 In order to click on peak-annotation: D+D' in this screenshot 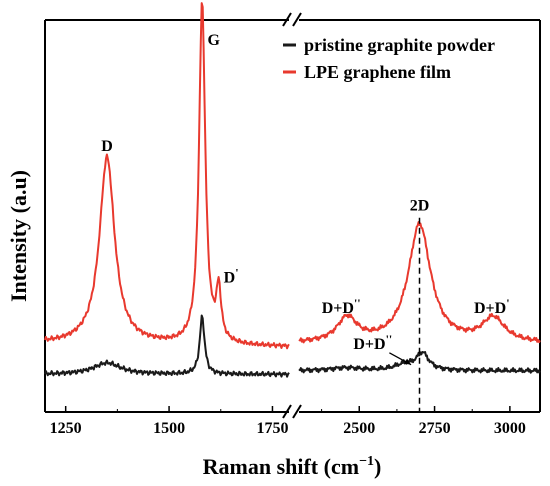, I will do `click(492, 306)`.